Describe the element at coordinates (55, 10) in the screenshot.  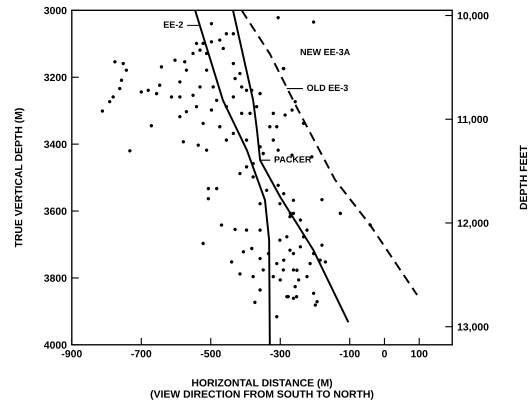
I see `y-tick-label: 3000` at that location.